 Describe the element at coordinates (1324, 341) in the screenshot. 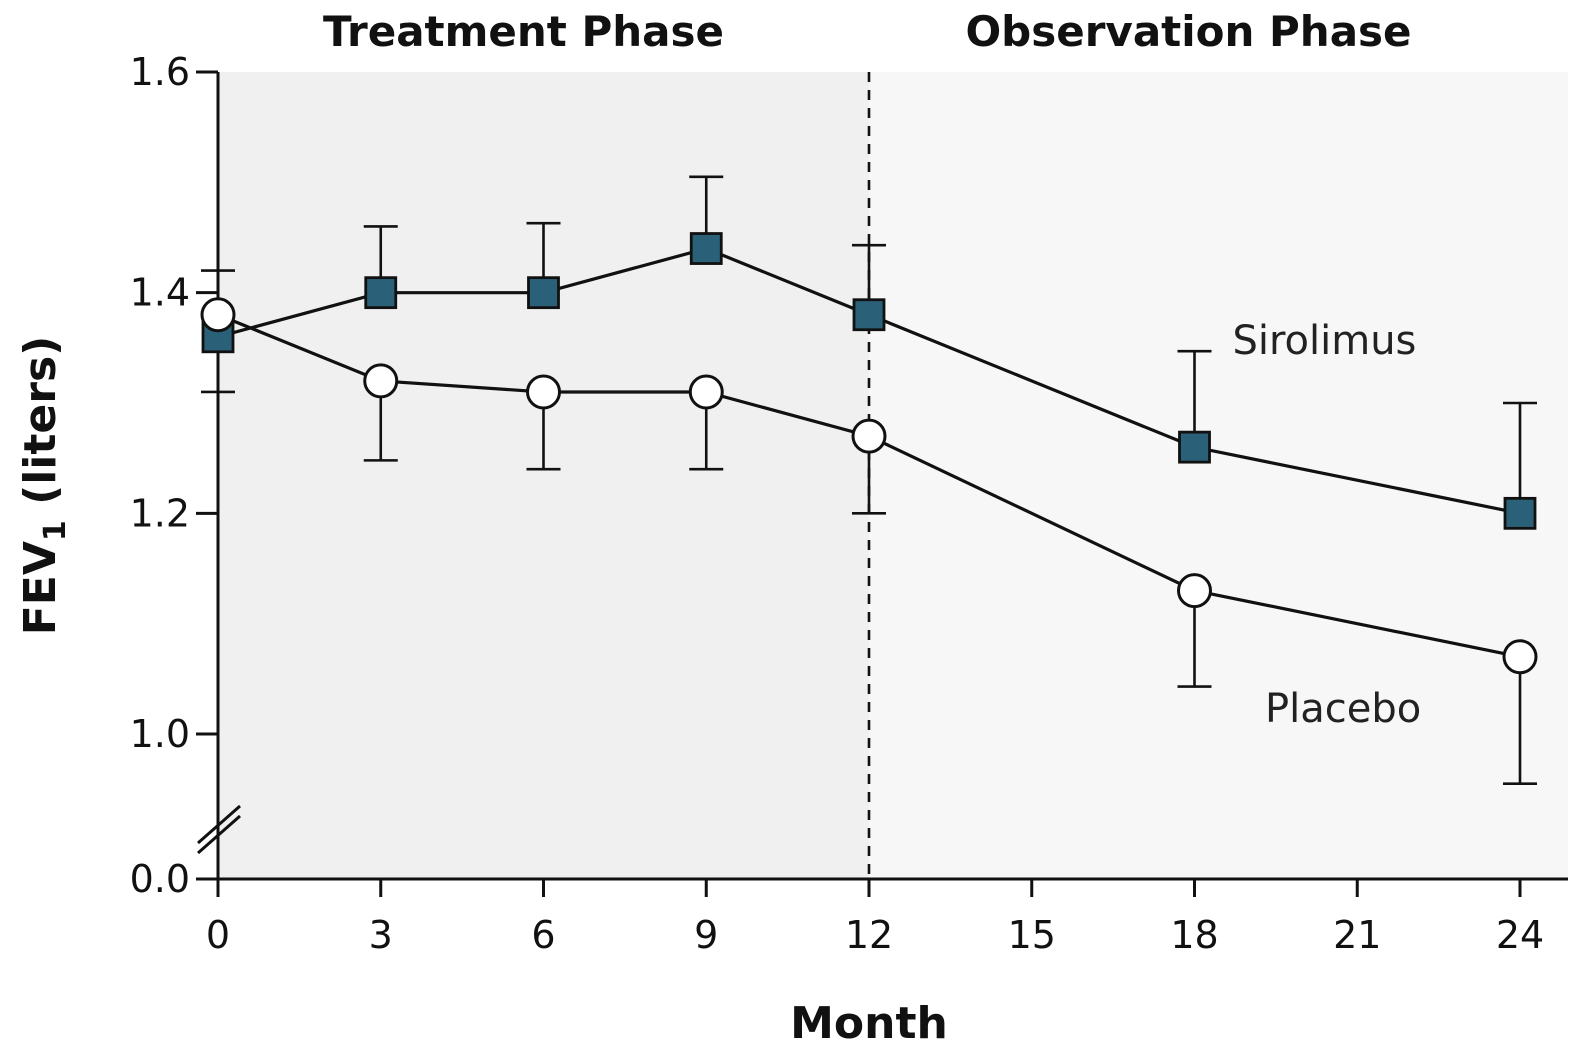

I see `sirolimus-label: Sirolimus` at that location.